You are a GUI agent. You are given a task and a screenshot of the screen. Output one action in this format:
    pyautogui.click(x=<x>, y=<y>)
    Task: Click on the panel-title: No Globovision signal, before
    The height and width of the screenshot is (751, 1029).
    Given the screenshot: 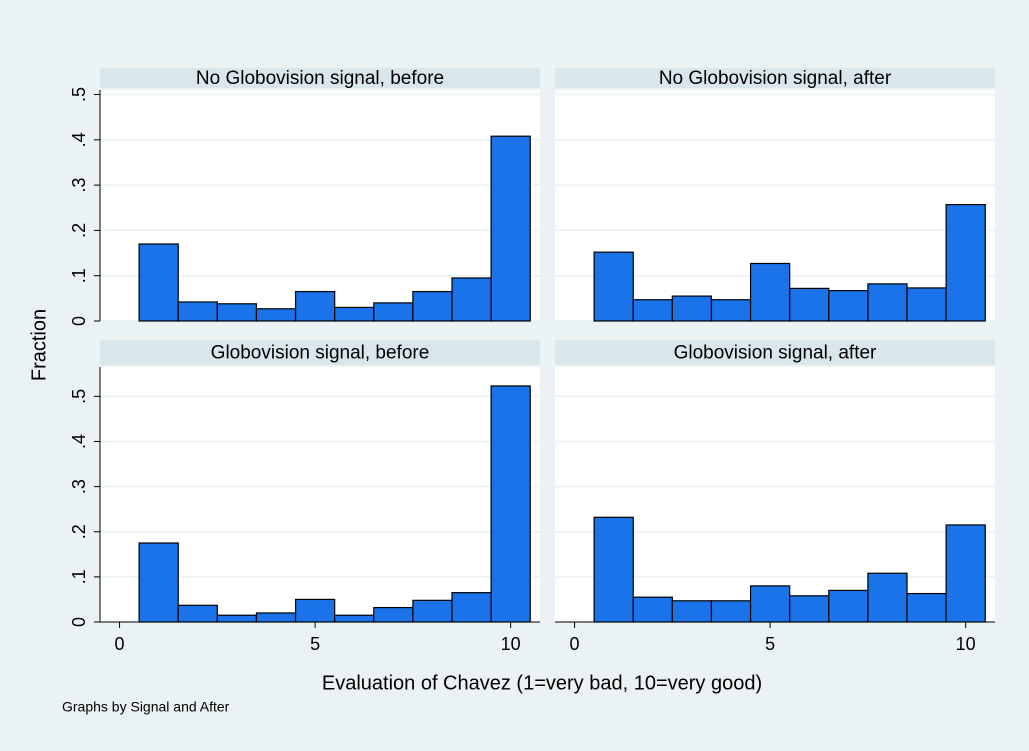 What is the action you would take?
    pyautogui.click(x=320, y=78)
    